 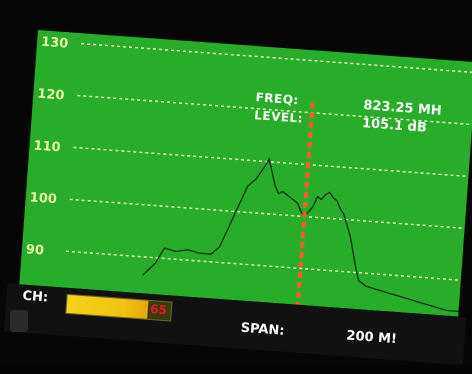 What do you see at coordinates (47, 146) in the screenshot?
I see `y-tick-label: 110` at bounding box center [47, 146].